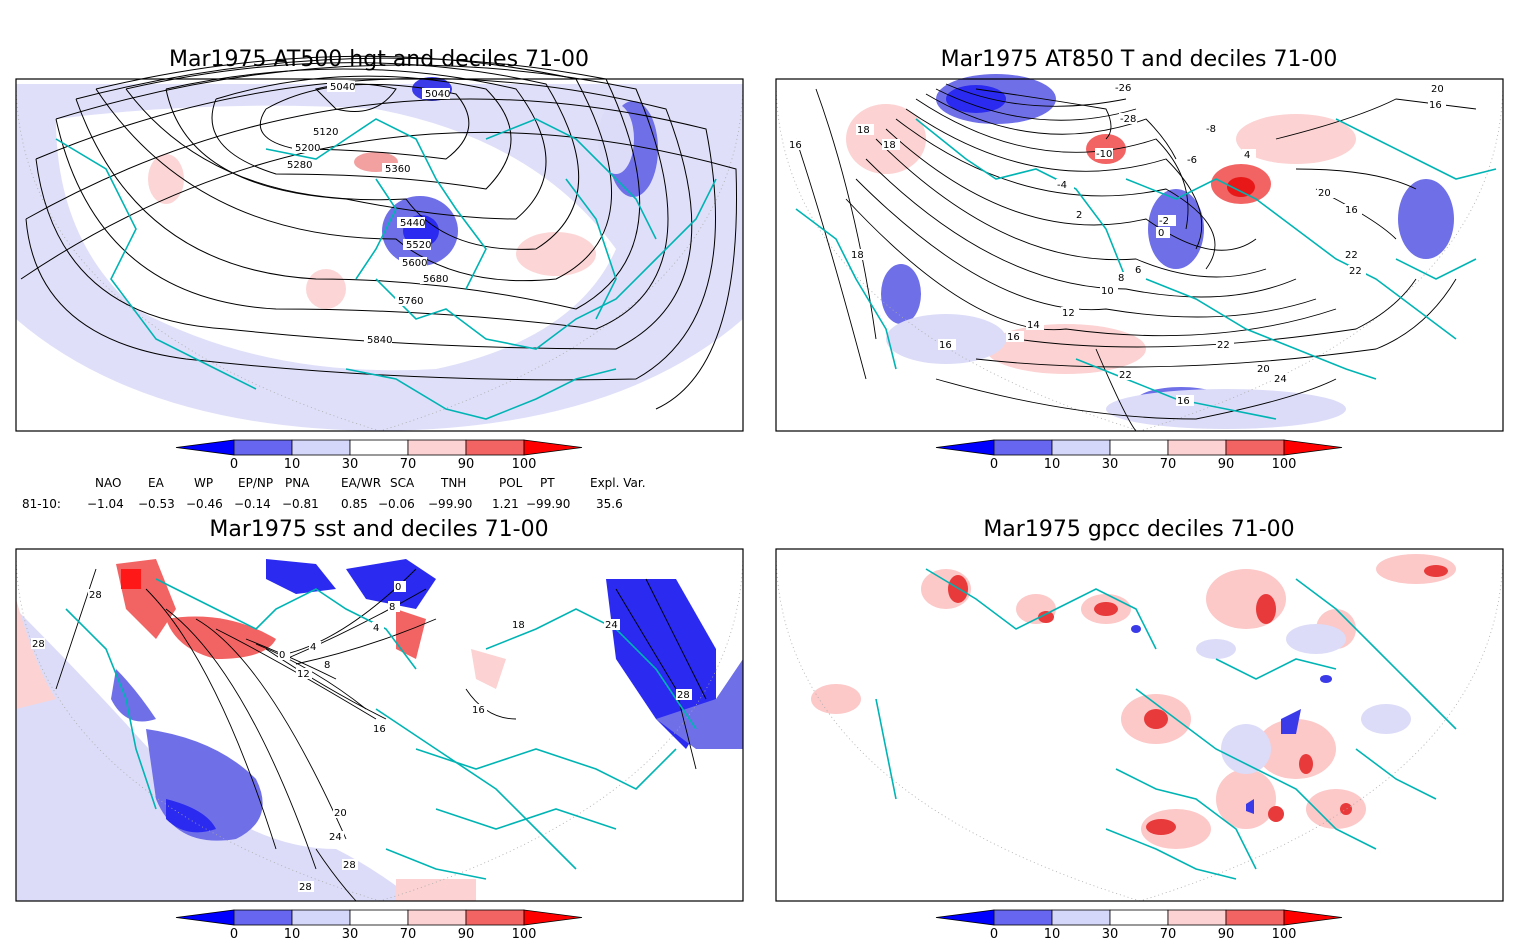 This screenshot has width=1520, height=944. What do you see at coordinates (203, 483) in the screenshot?
I see `index-header-wp: WP` at bounding box center [203, 483].